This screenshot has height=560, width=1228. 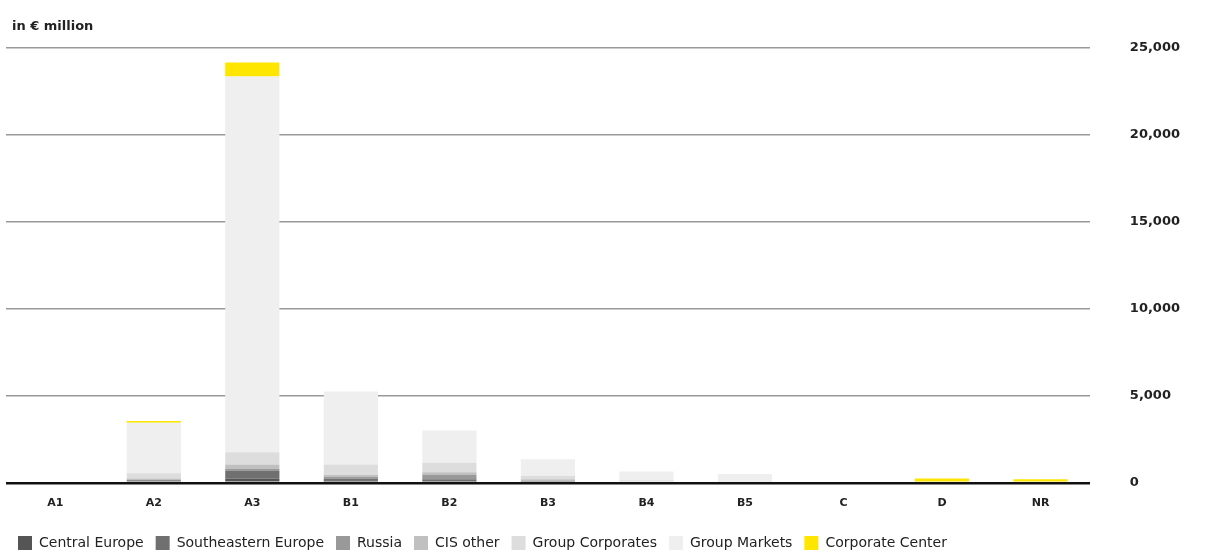 What do you see at coordinates (55, 503) in the screenshot?
I see `x-tick-label: A1` at bounding box center [55, 503].